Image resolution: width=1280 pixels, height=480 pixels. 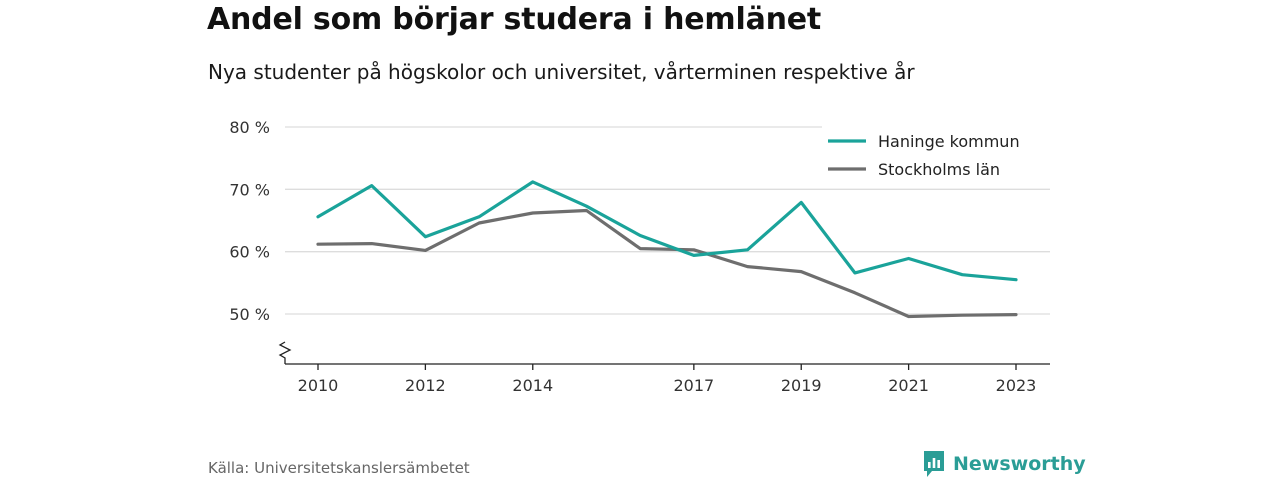 I want to click on legend: Haninge kommun Stockholms län, so click(x=936, y=156).